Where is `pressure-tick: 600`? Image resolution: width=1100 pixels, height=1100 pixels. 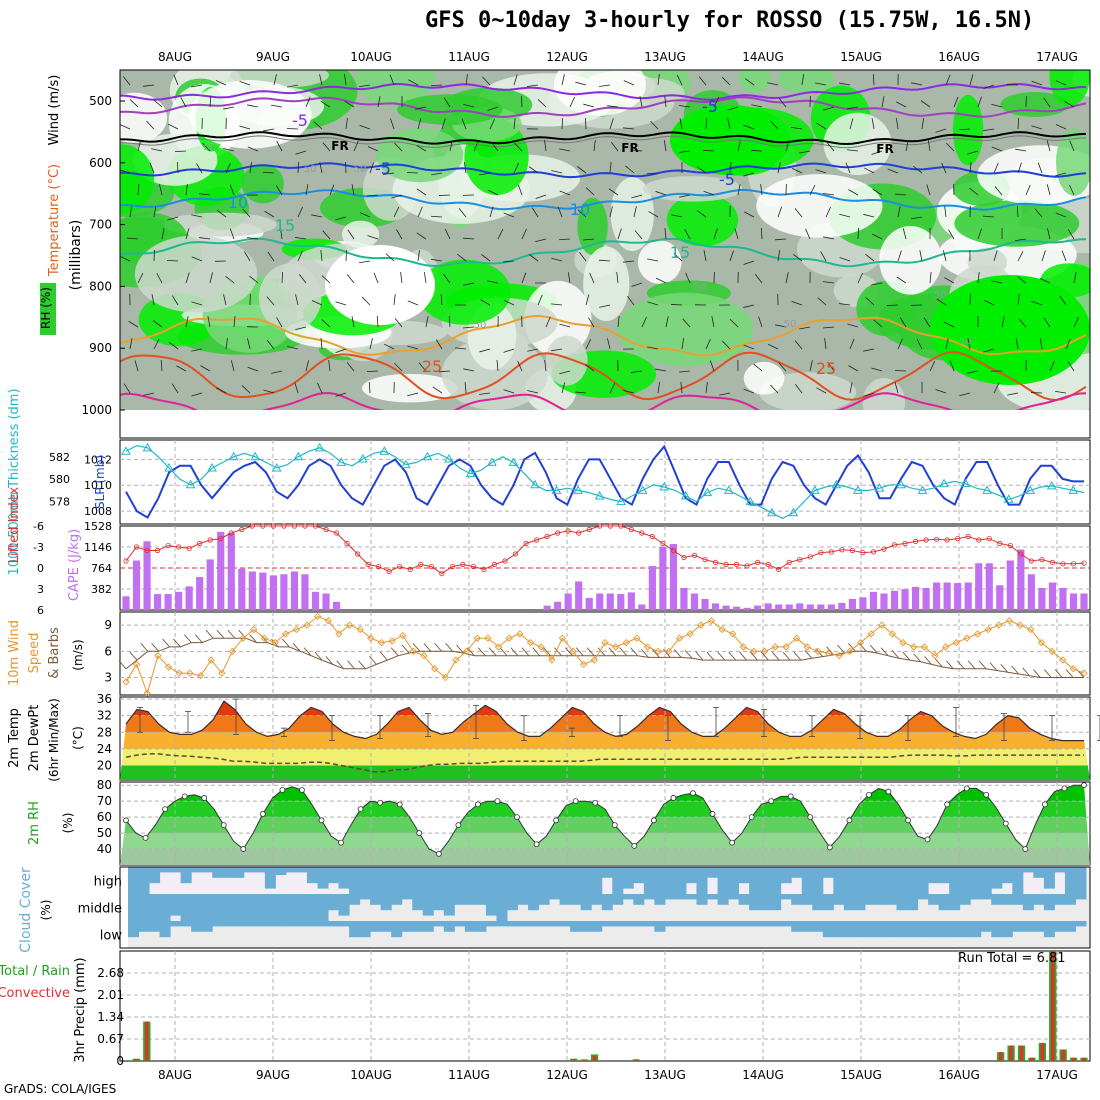 pressure-tick: 600 is located at coordinates (100, 163).